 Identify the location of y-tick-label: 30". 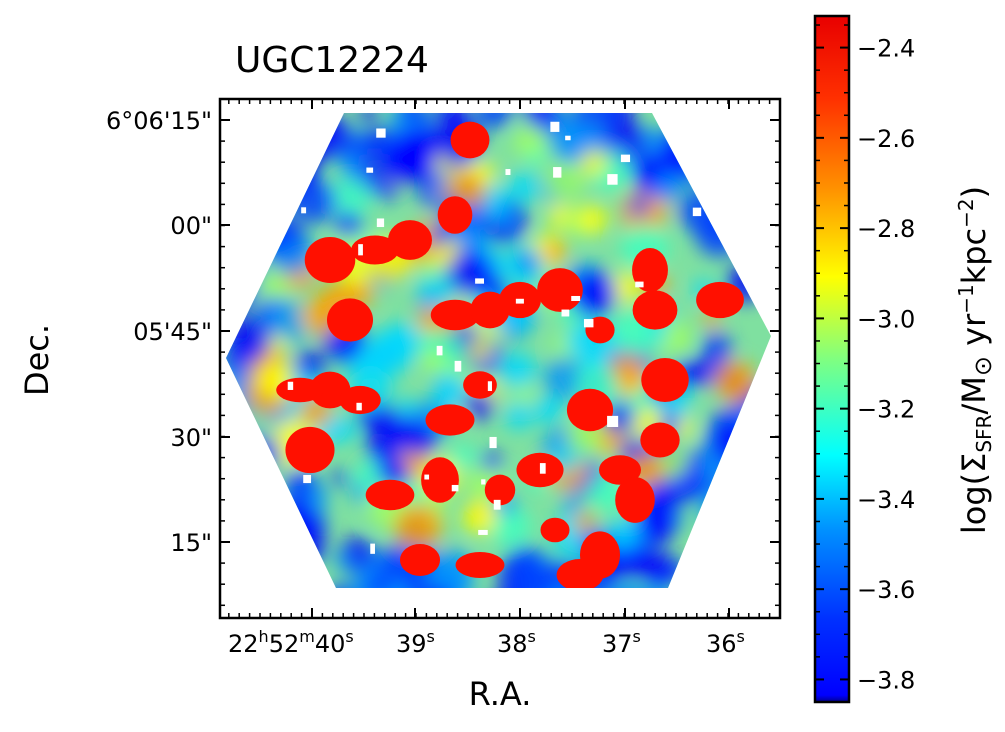
(191, 438).